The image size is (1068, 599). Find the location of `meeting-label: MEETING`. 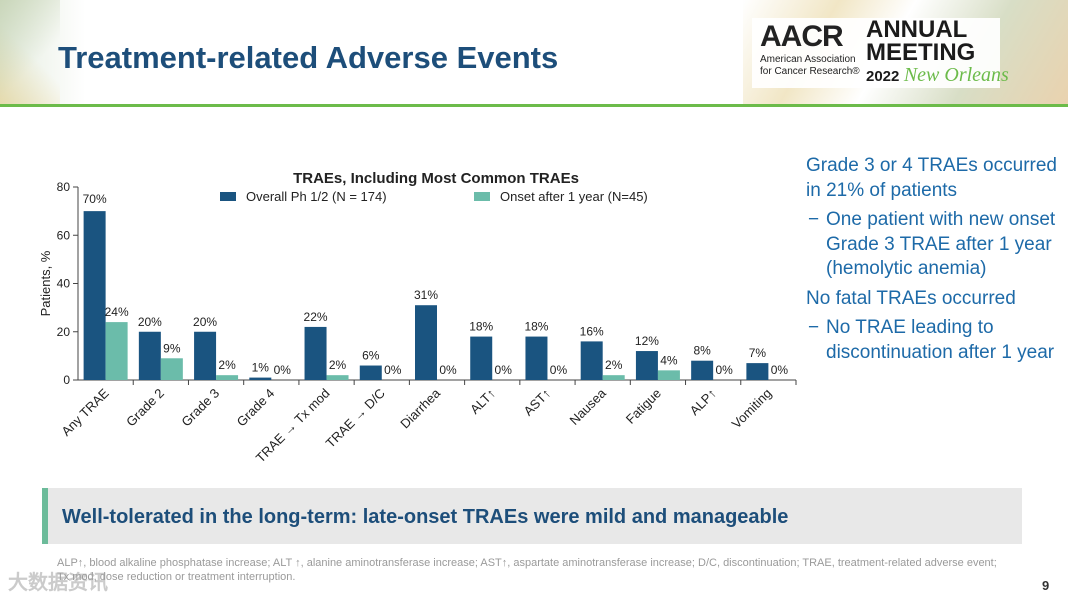

meeting-label: MEETING is located at coordinates (921, 52).